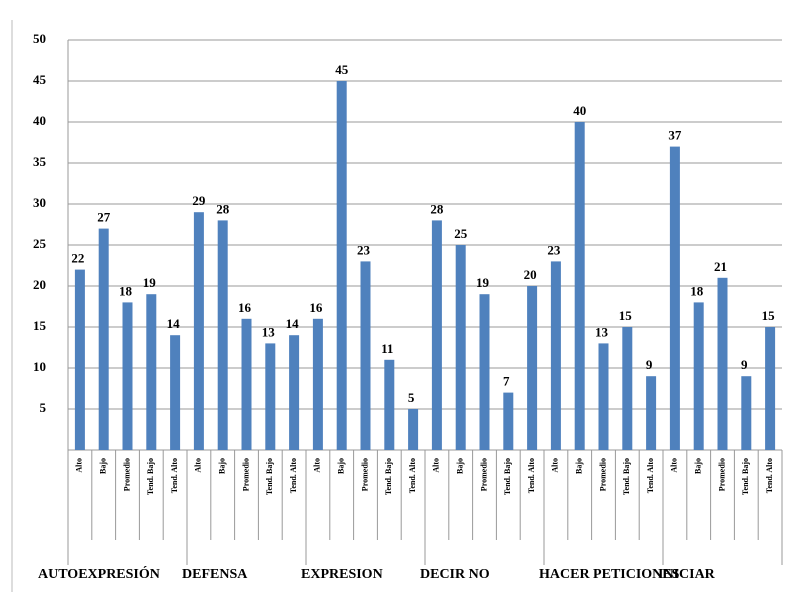 The height and width of the screenshot is (592, 806). I want to click on group-label: HACER PETICIONES, so click(609, 574).